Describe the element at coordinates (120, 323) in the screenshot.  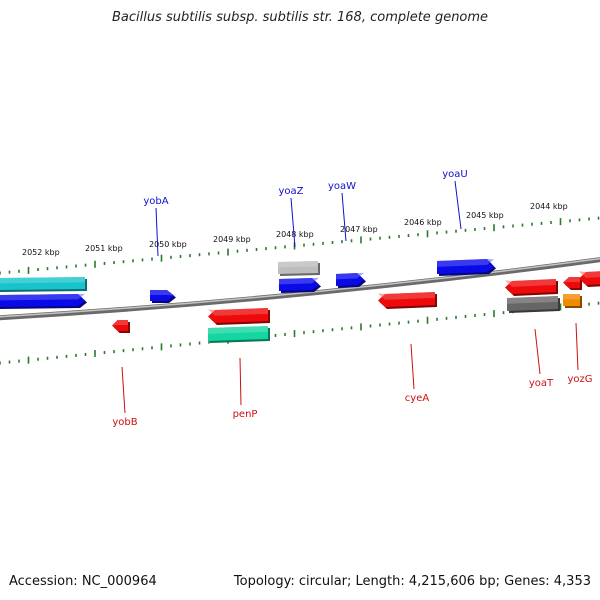
I see `feature-yobB-highlight` at that location.